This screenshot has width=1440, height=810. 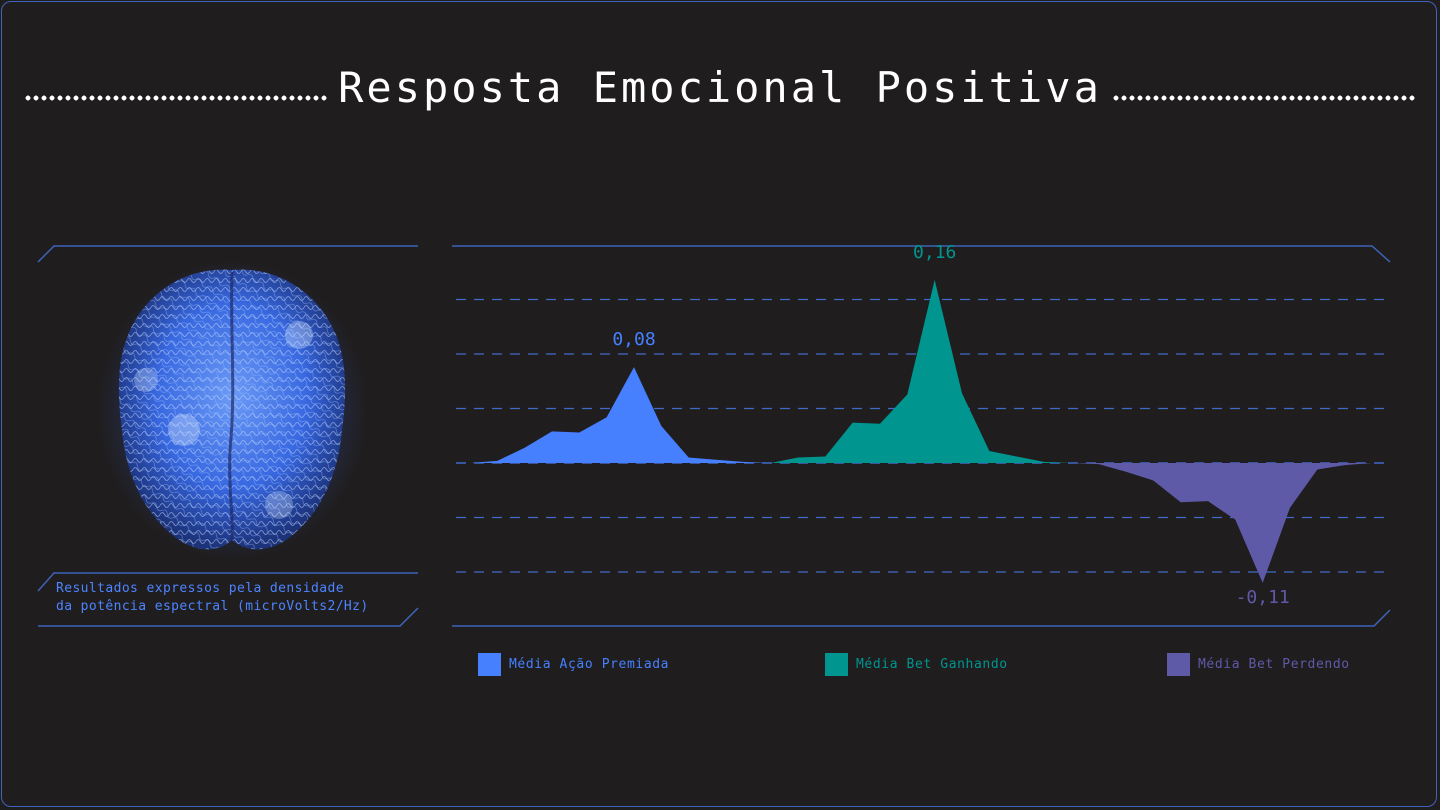 I want to click on title-dots-left, so click(x=176, y=98).